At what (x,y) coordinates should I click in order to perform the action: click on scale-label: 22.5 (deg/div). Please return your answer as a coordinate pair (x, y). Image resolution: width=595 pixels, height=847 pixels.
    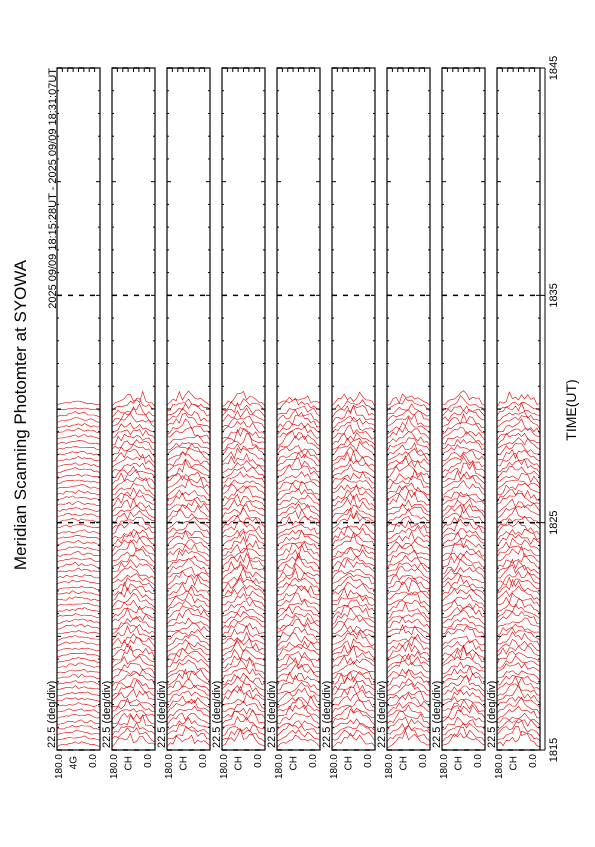
    Looking at the image, I should click on (382, 714).